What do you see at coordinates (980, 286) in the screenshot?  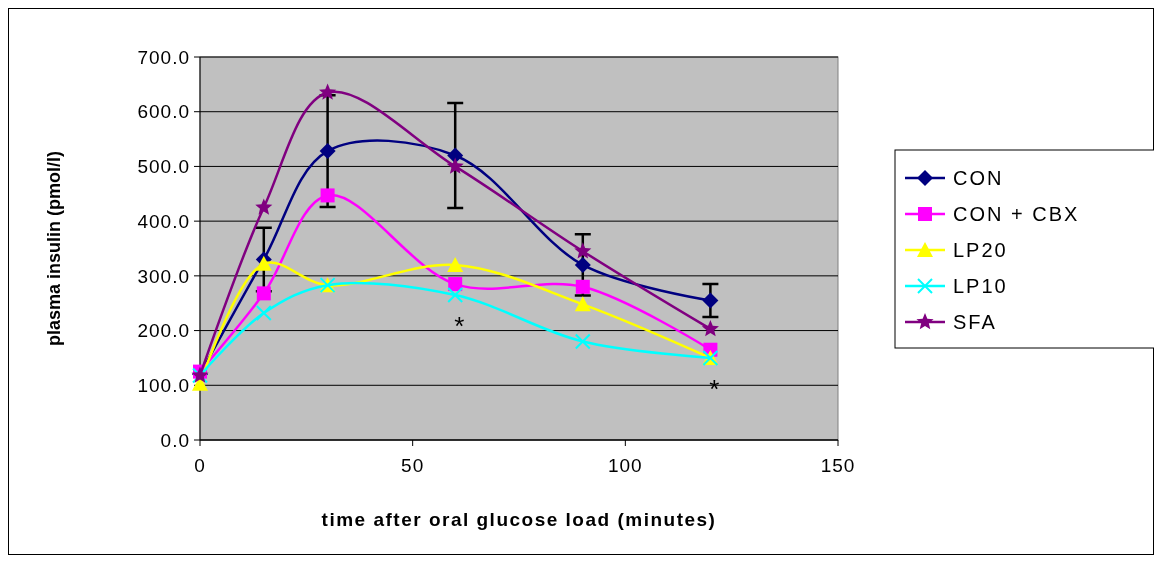 I see `legend-label: LP10` at bounding box center [980, 286].